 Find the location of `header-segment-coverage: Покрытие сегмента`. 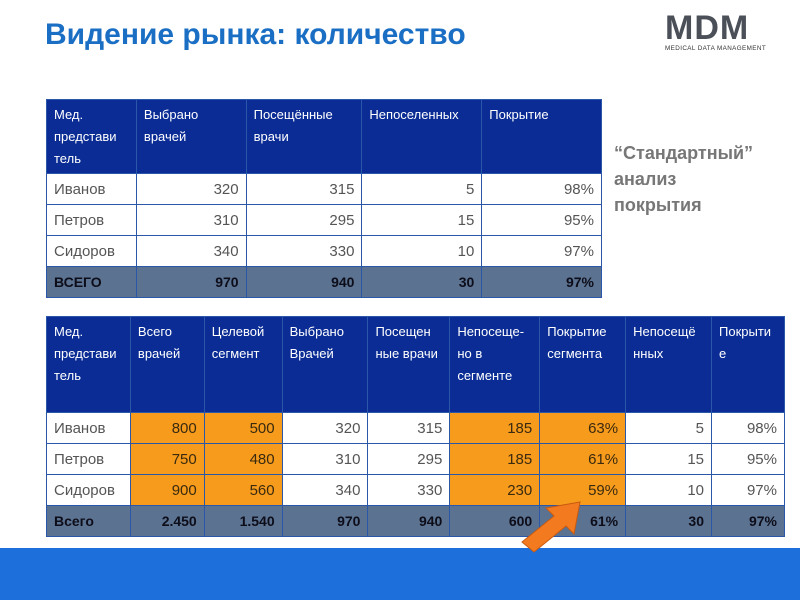

header-segment-coverage: Покрытие сегмента is located at coordinates (583, 364).